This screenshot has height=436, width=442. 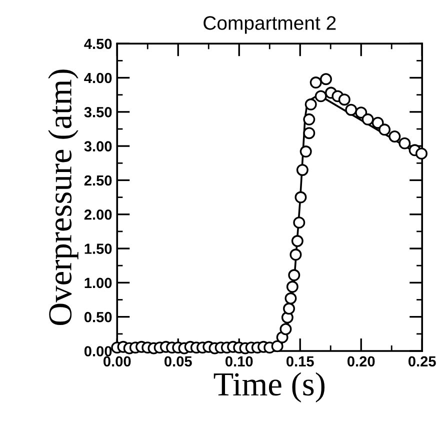 What do you see at coordinates (270, 25) in the screenshot?
I see `chart-title: Compartment 2` at bounding box center [270, 25].